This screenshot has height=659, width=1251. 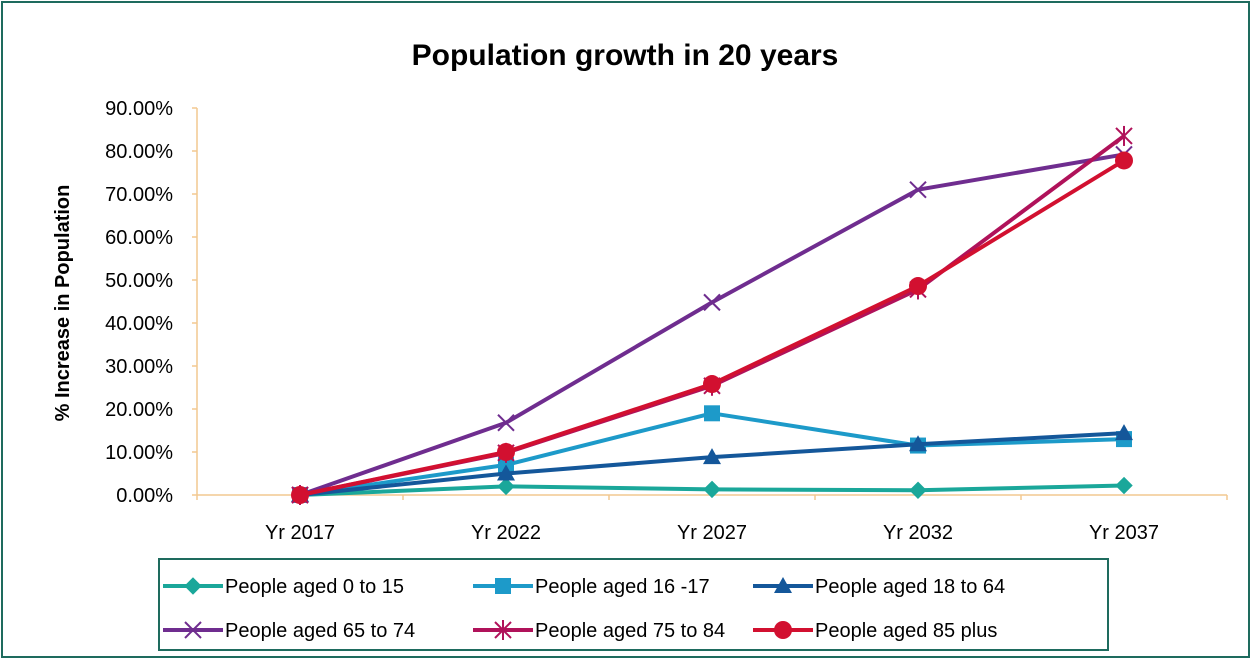 What do you see at coordinates (139, 152) in the screenshot?
I see `y-tick-label: 80.00%` at bounding box center [139, 152].